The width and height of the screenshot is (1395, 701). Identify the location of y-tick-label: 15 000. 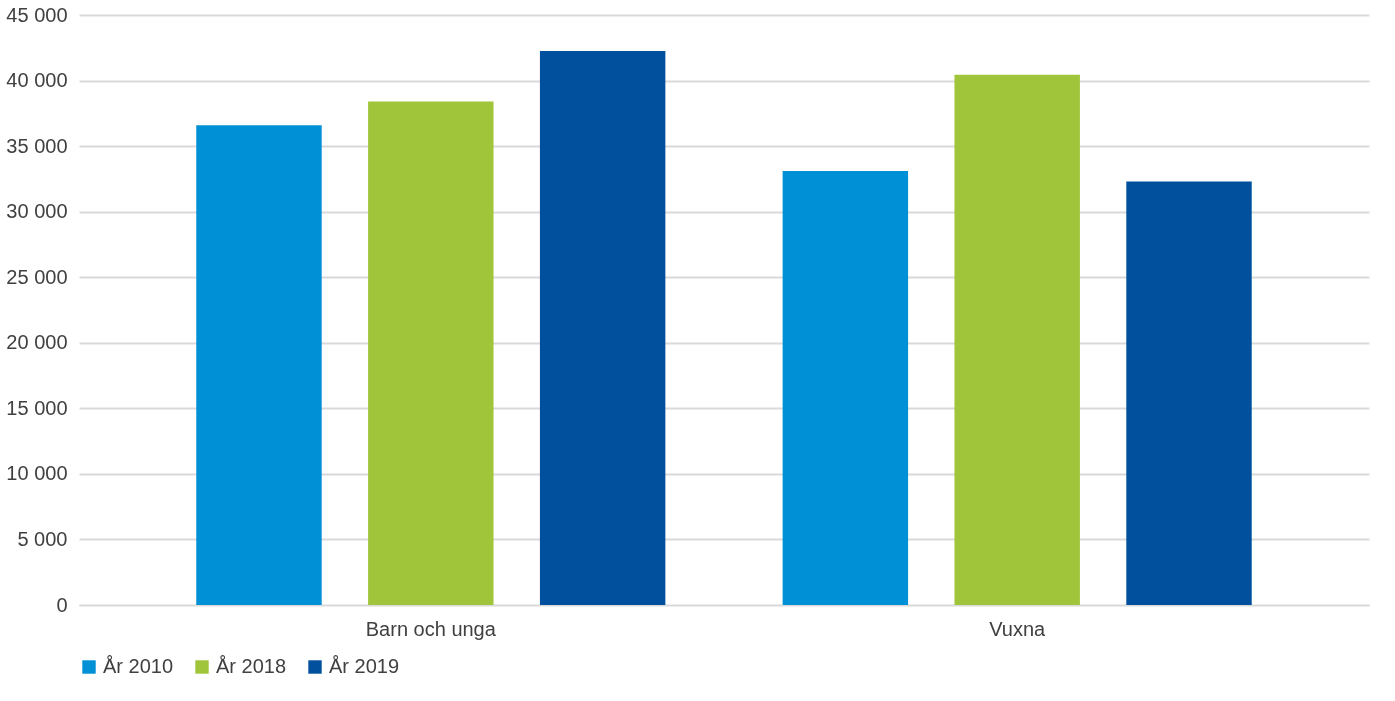
(37, 407).